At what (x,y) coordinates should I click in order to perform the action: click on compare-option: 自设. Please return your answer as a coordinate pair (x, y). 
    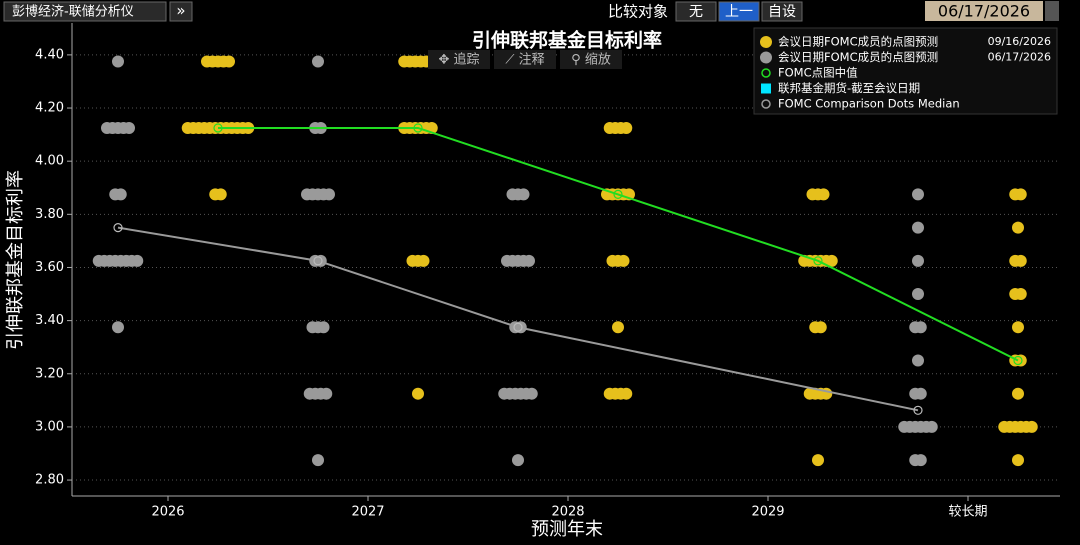
    Looking at the image, I should click on (782, 12).